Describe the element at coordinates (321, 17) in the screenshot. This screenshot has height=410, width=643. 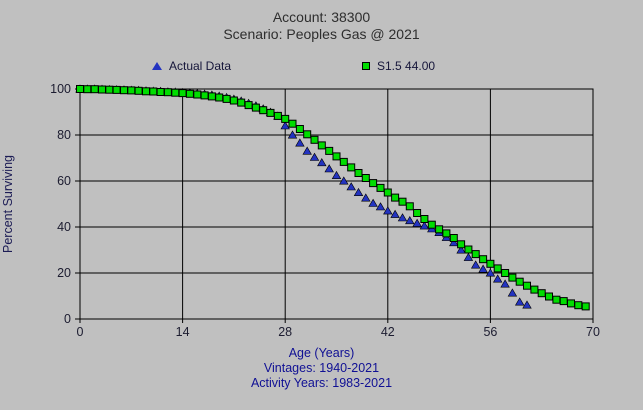
I see `chart-title: Account: 38300` at that location.